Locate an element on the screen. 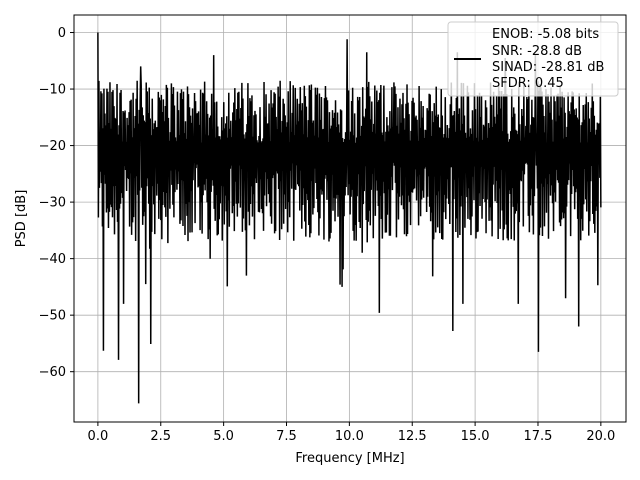 The width and height of the screenshot is (640, 480). legend-sinad: SINAD: -28.81 dB is located at coordinates (548, 67).